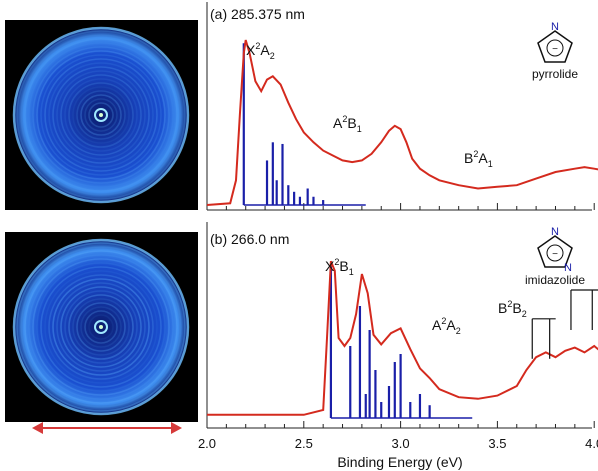 Image resolution: width=598 pixels, height=471 pixels. What do you see at coordinates (347, 124) in the screenshot?
I see `band-label-a2b1: A2B1` at bounding box center [347, 124].